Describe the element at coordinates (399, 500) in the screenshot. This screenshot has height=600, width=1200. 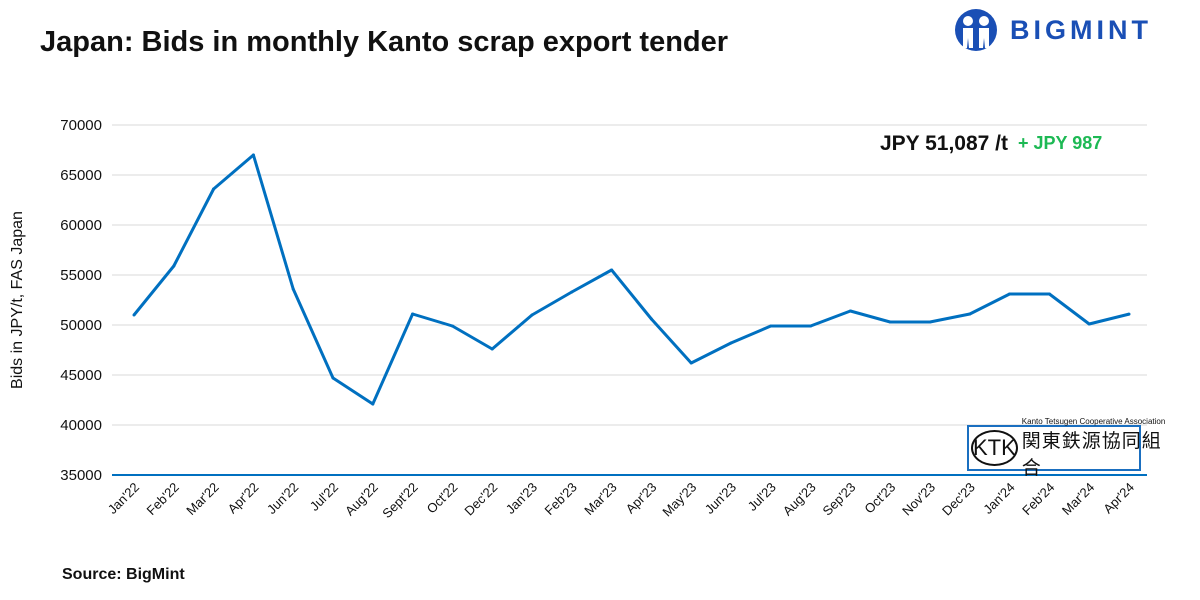
I see `x-tick-label: Sept'22` at that location.